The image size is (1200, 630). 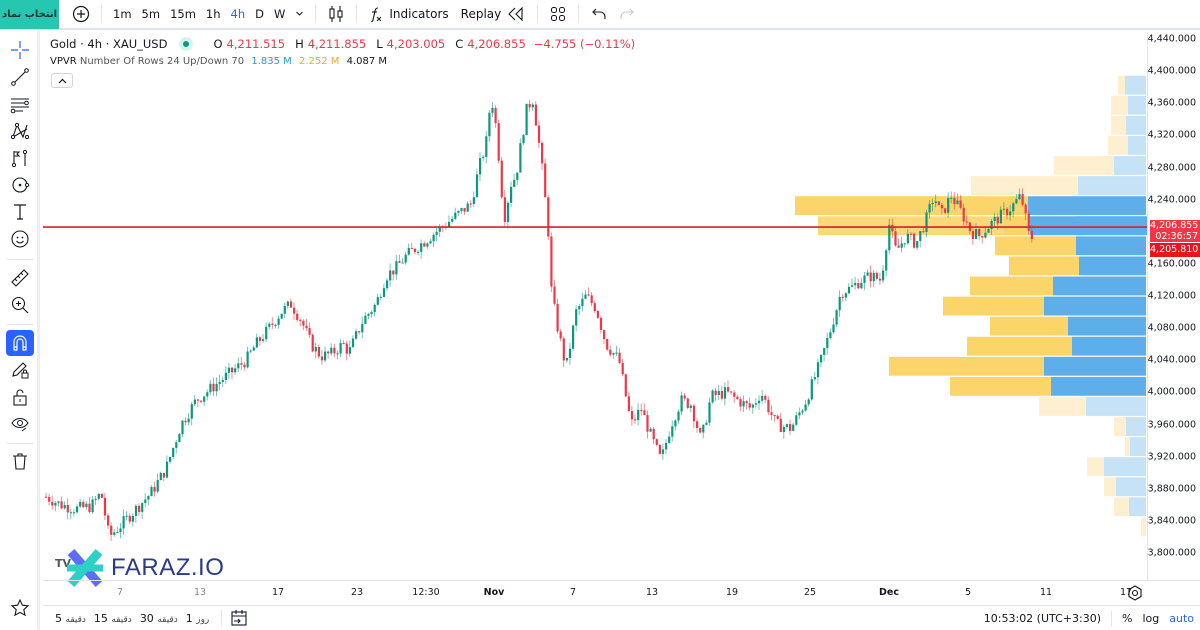 I want to click on time-axis-label: 13, so click(x=200, y=592).